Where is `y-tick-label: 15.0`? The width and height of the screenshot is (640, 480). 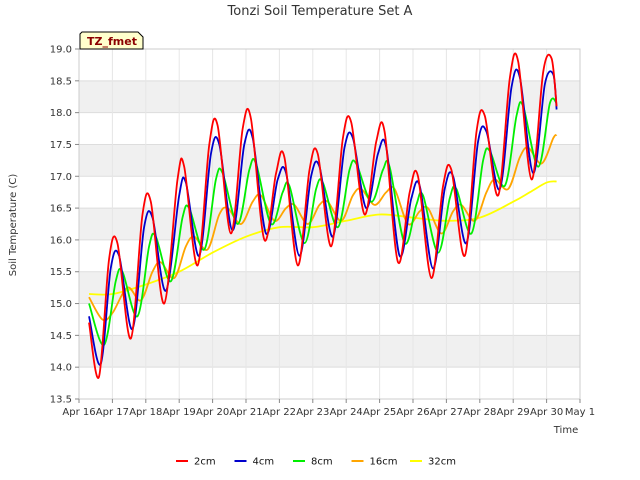
y-tick-label: 15.0 is located at coordinates (61, 304).